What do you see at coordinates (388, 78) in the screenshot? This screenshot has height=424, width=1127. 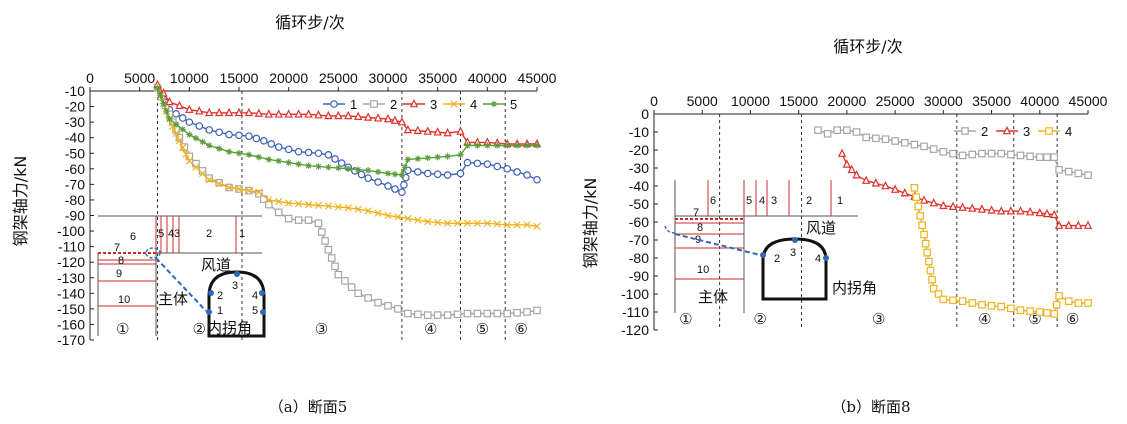 I see `x-tick-label: 30000` at bounding box center [388, 78].